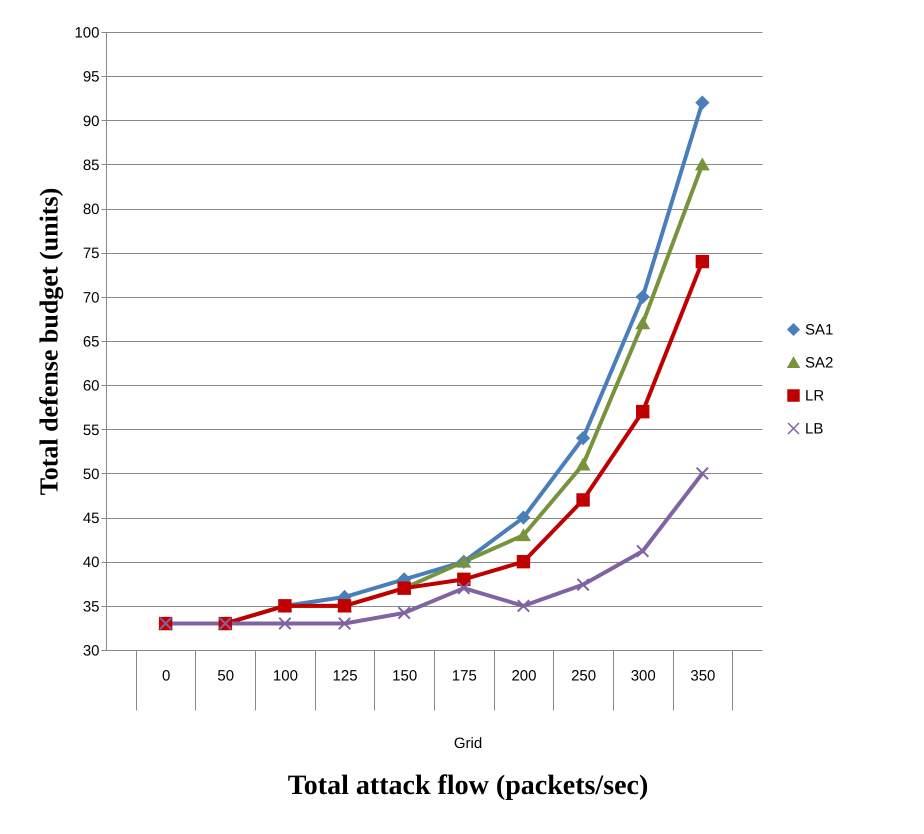  What do you see at coordinates (91, 121) in the screenshot?
I see `y-tick-label: 90` at bounding box center [91, 121].